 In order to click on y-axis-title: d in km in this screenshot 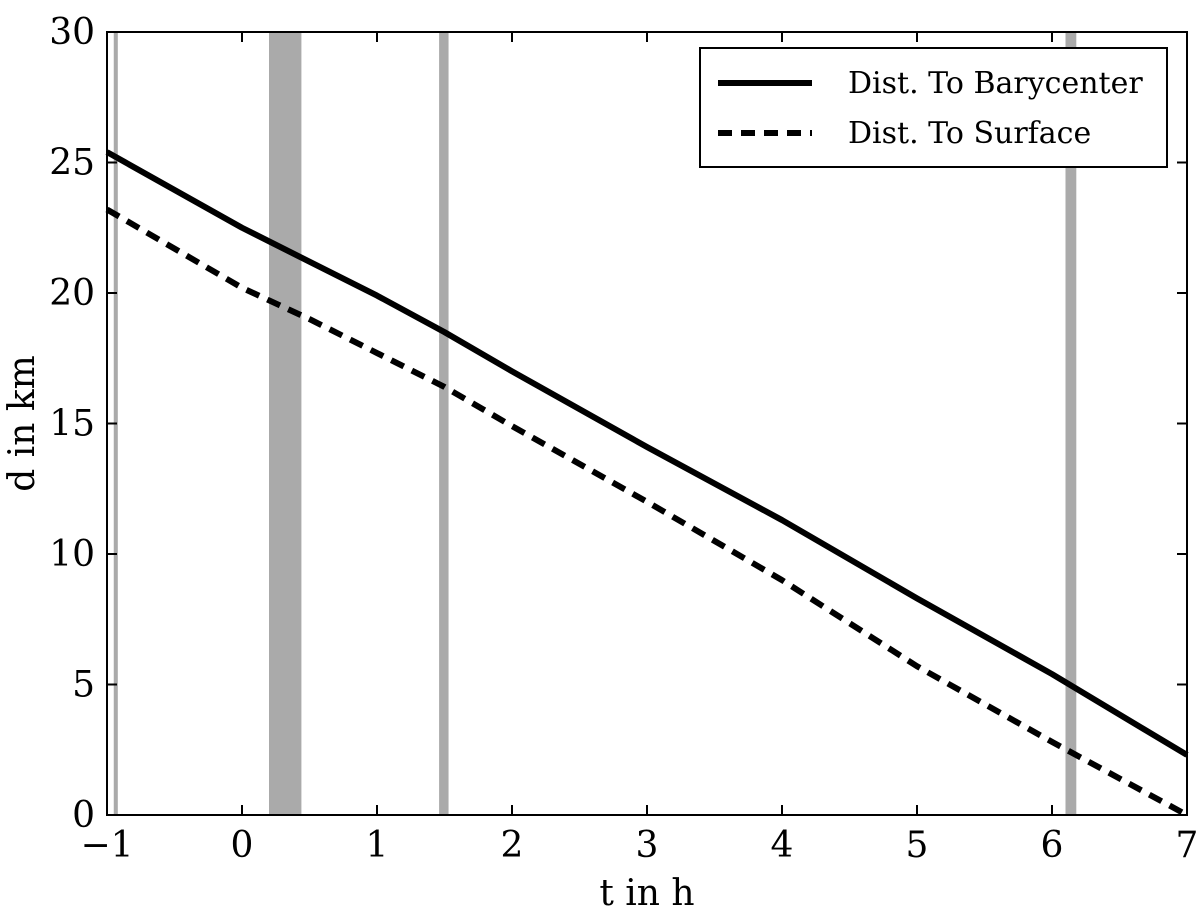, I will do `click(22, 423)`.